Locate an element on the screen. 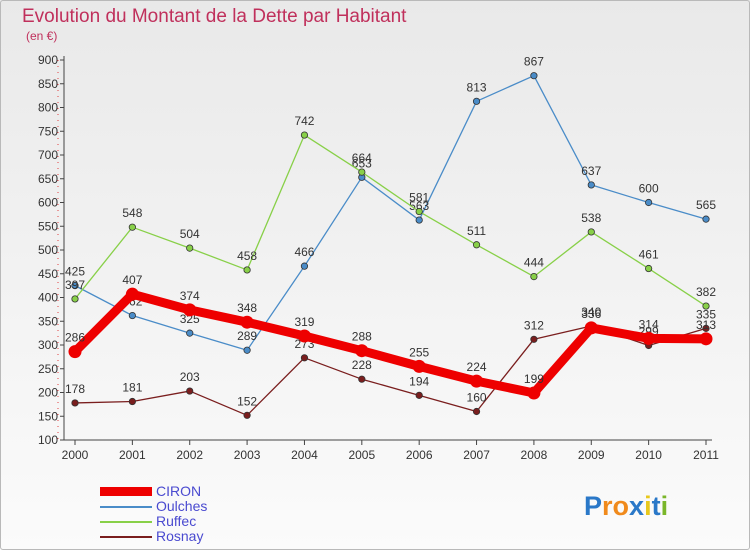  data-label-ruffec: 444 is located at coordinates (534, 263).